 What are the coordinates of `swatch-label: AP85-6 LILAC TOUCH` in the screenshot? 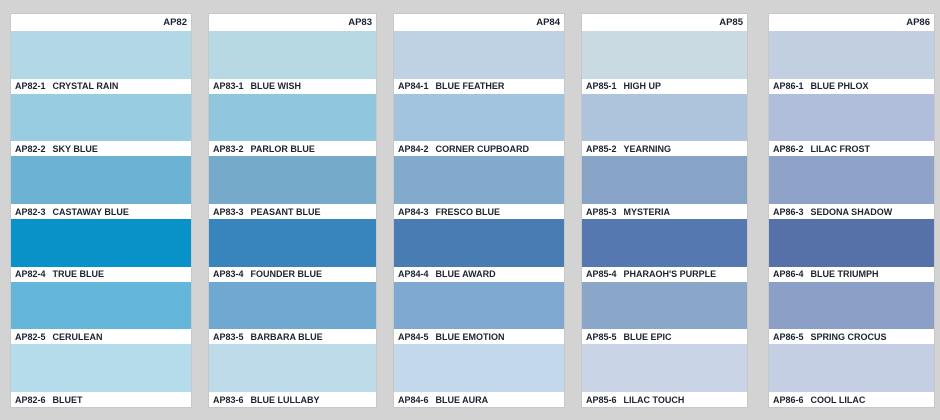 It's located at (664, 400).